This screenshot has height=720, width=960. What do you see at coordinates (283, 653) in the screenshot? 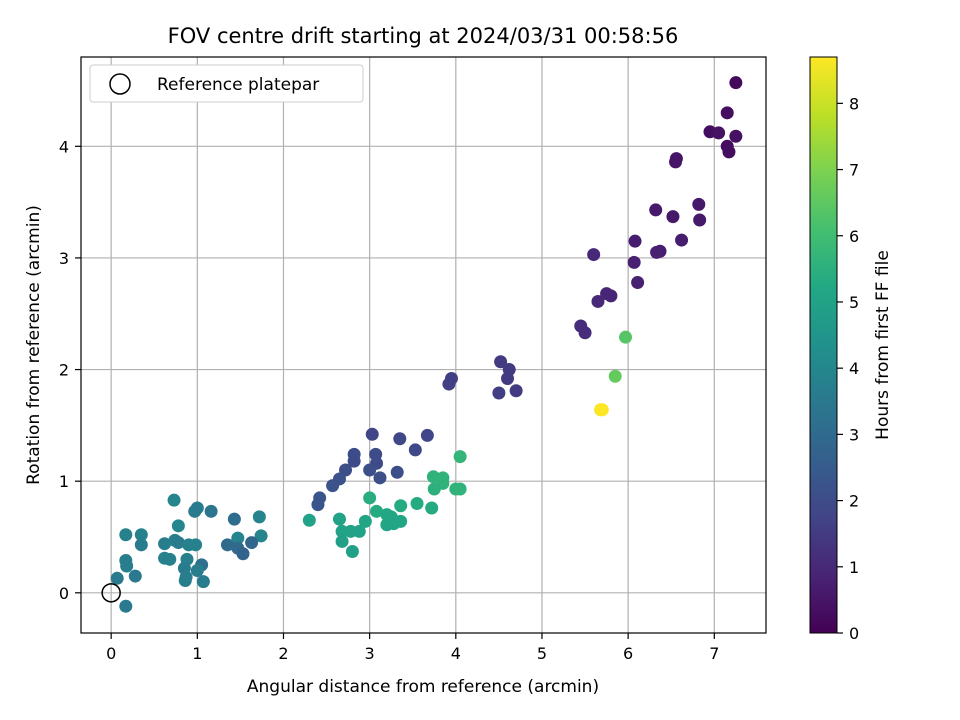
I see `x-tick-label: 2` at bounding box center [283, 653].